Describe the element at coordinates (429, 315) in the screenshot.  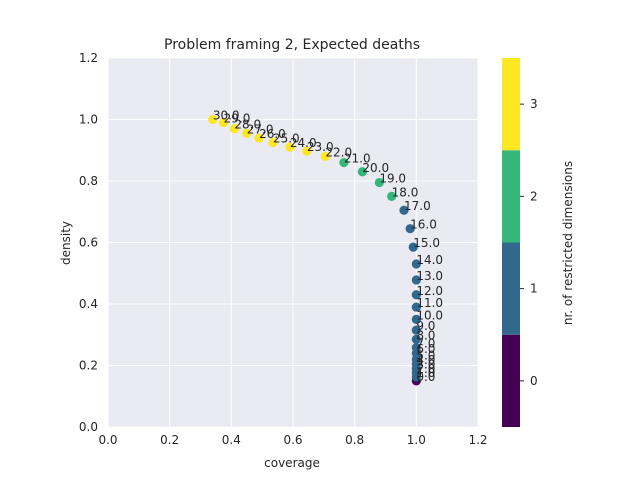
I see `point-label: 10.0` at that location.